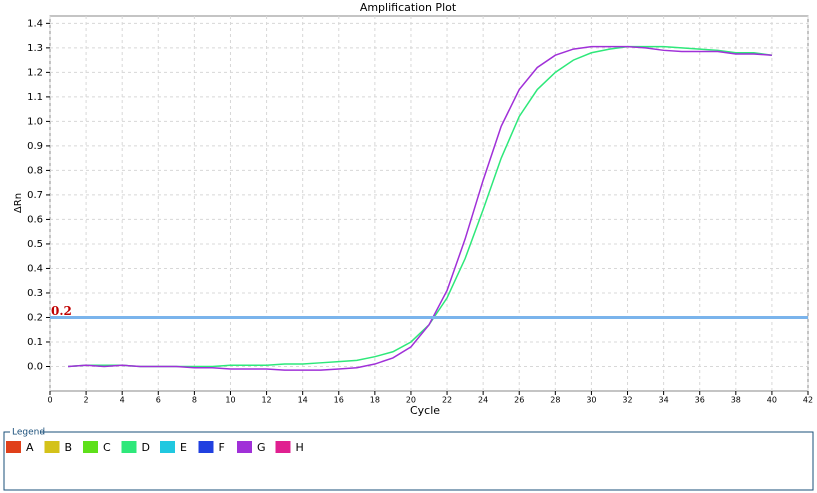 This screenshot has width=817, height=493. What do you see at coordinates (35, 244) in the screenshot?
I see `y-tick-label: 0.5` at bounding box center [35, 244].